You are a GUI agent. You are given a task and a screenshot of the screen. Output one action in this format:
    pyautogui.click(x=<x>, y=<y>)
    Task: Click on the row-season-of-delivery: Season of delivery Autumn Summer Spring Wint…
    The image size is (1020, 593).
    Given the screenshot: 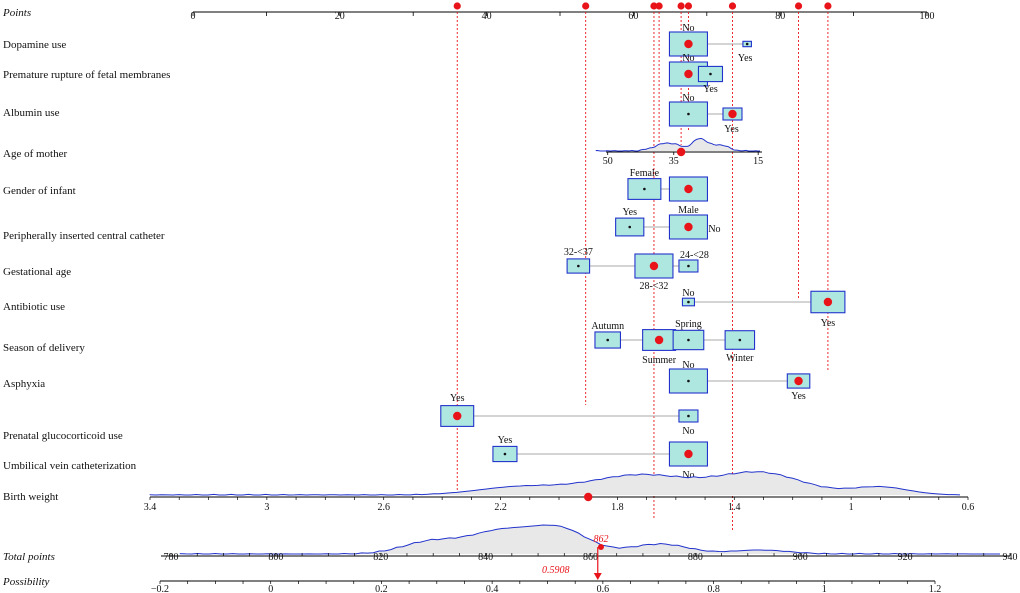 What is the action you would take?
    pyautogui.click(x=379, y=342)
    